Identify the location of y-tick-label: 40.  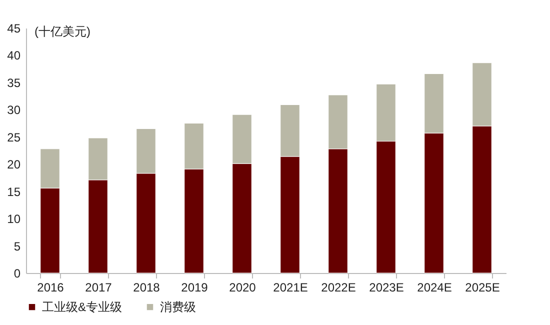
(14, 55).